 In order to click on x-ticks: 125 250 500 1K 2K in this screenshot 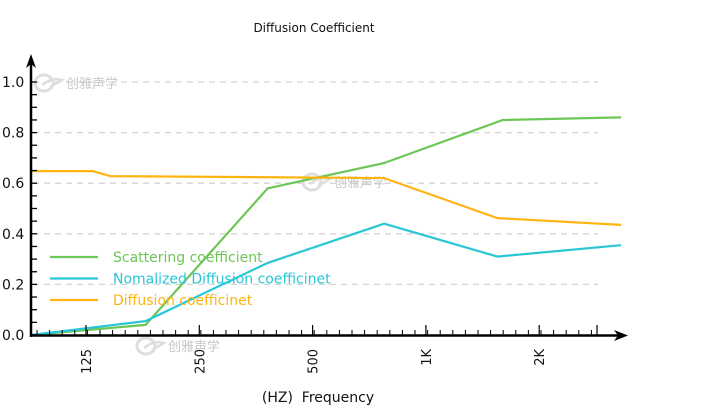, I will do `click(317, 349)`.